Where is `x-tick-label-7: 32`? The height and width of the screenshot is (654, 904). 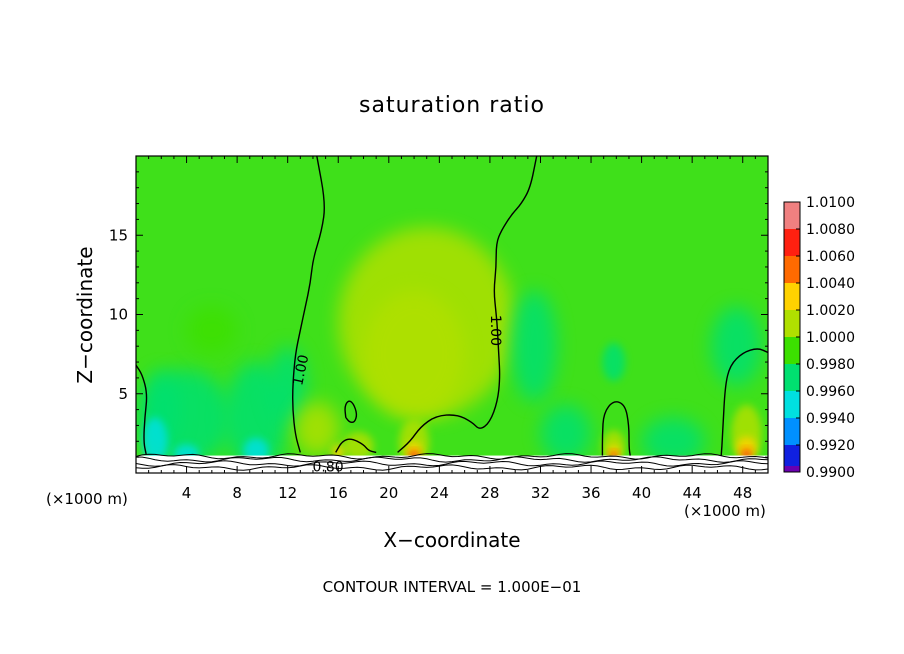 x-tick-label-7: 32 is located at coordinates (540, 493).